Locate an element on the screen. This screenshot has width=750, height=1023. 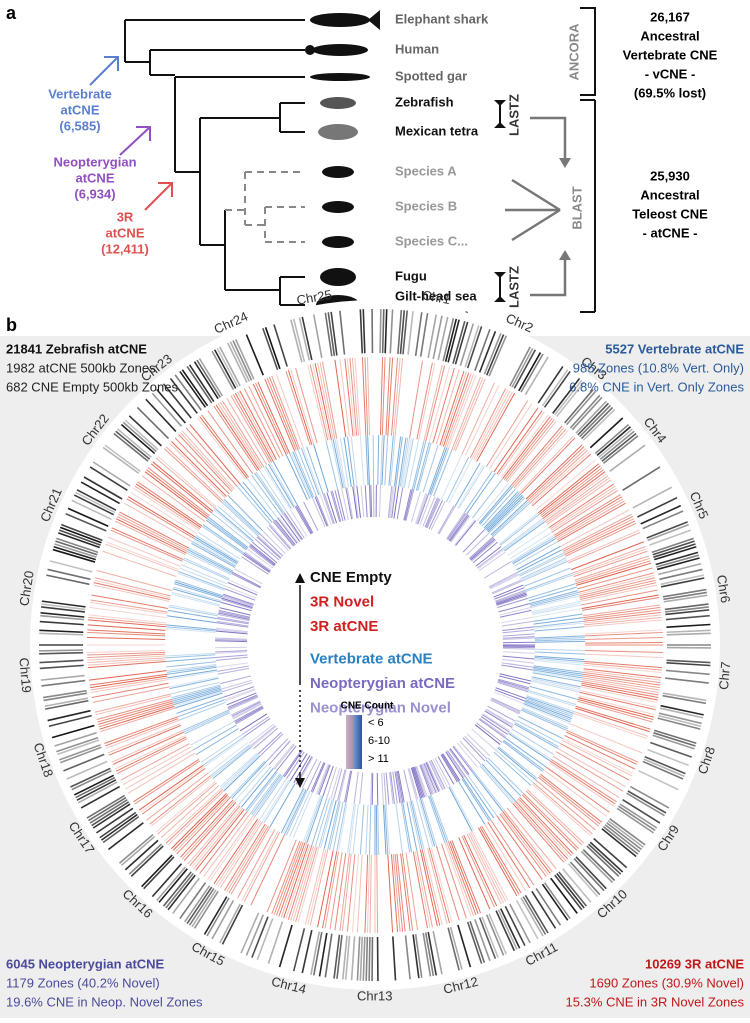
summary-text: - vCNE - is located at coordinates (670, 73).